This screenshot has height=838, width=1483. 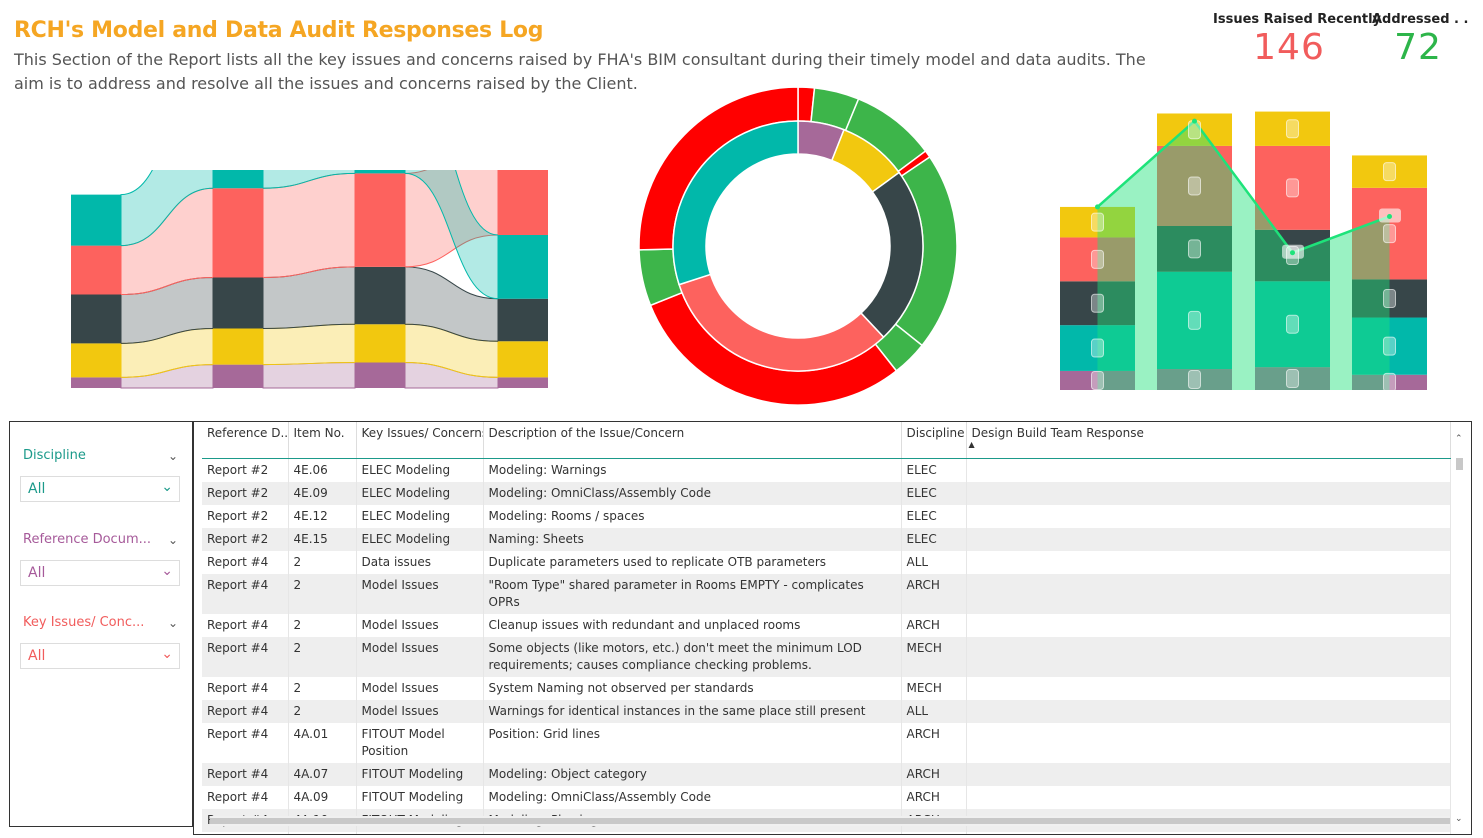 What do you see at coordinates (1208, 440) in the screenshot?
I see `column-header-response: Design Build Team Response ▲` at bounding box center [1208, 440].